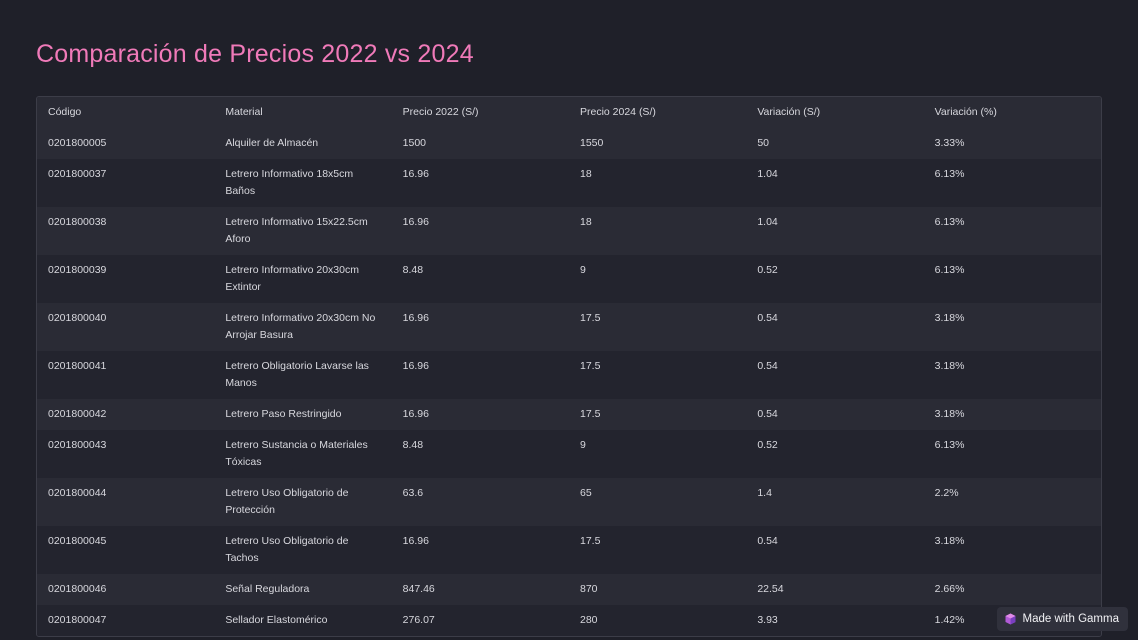 Image resolution: width=1138 pixels, height=640 pixels. I want to click on table-cell: 1500, so click(414, 143).